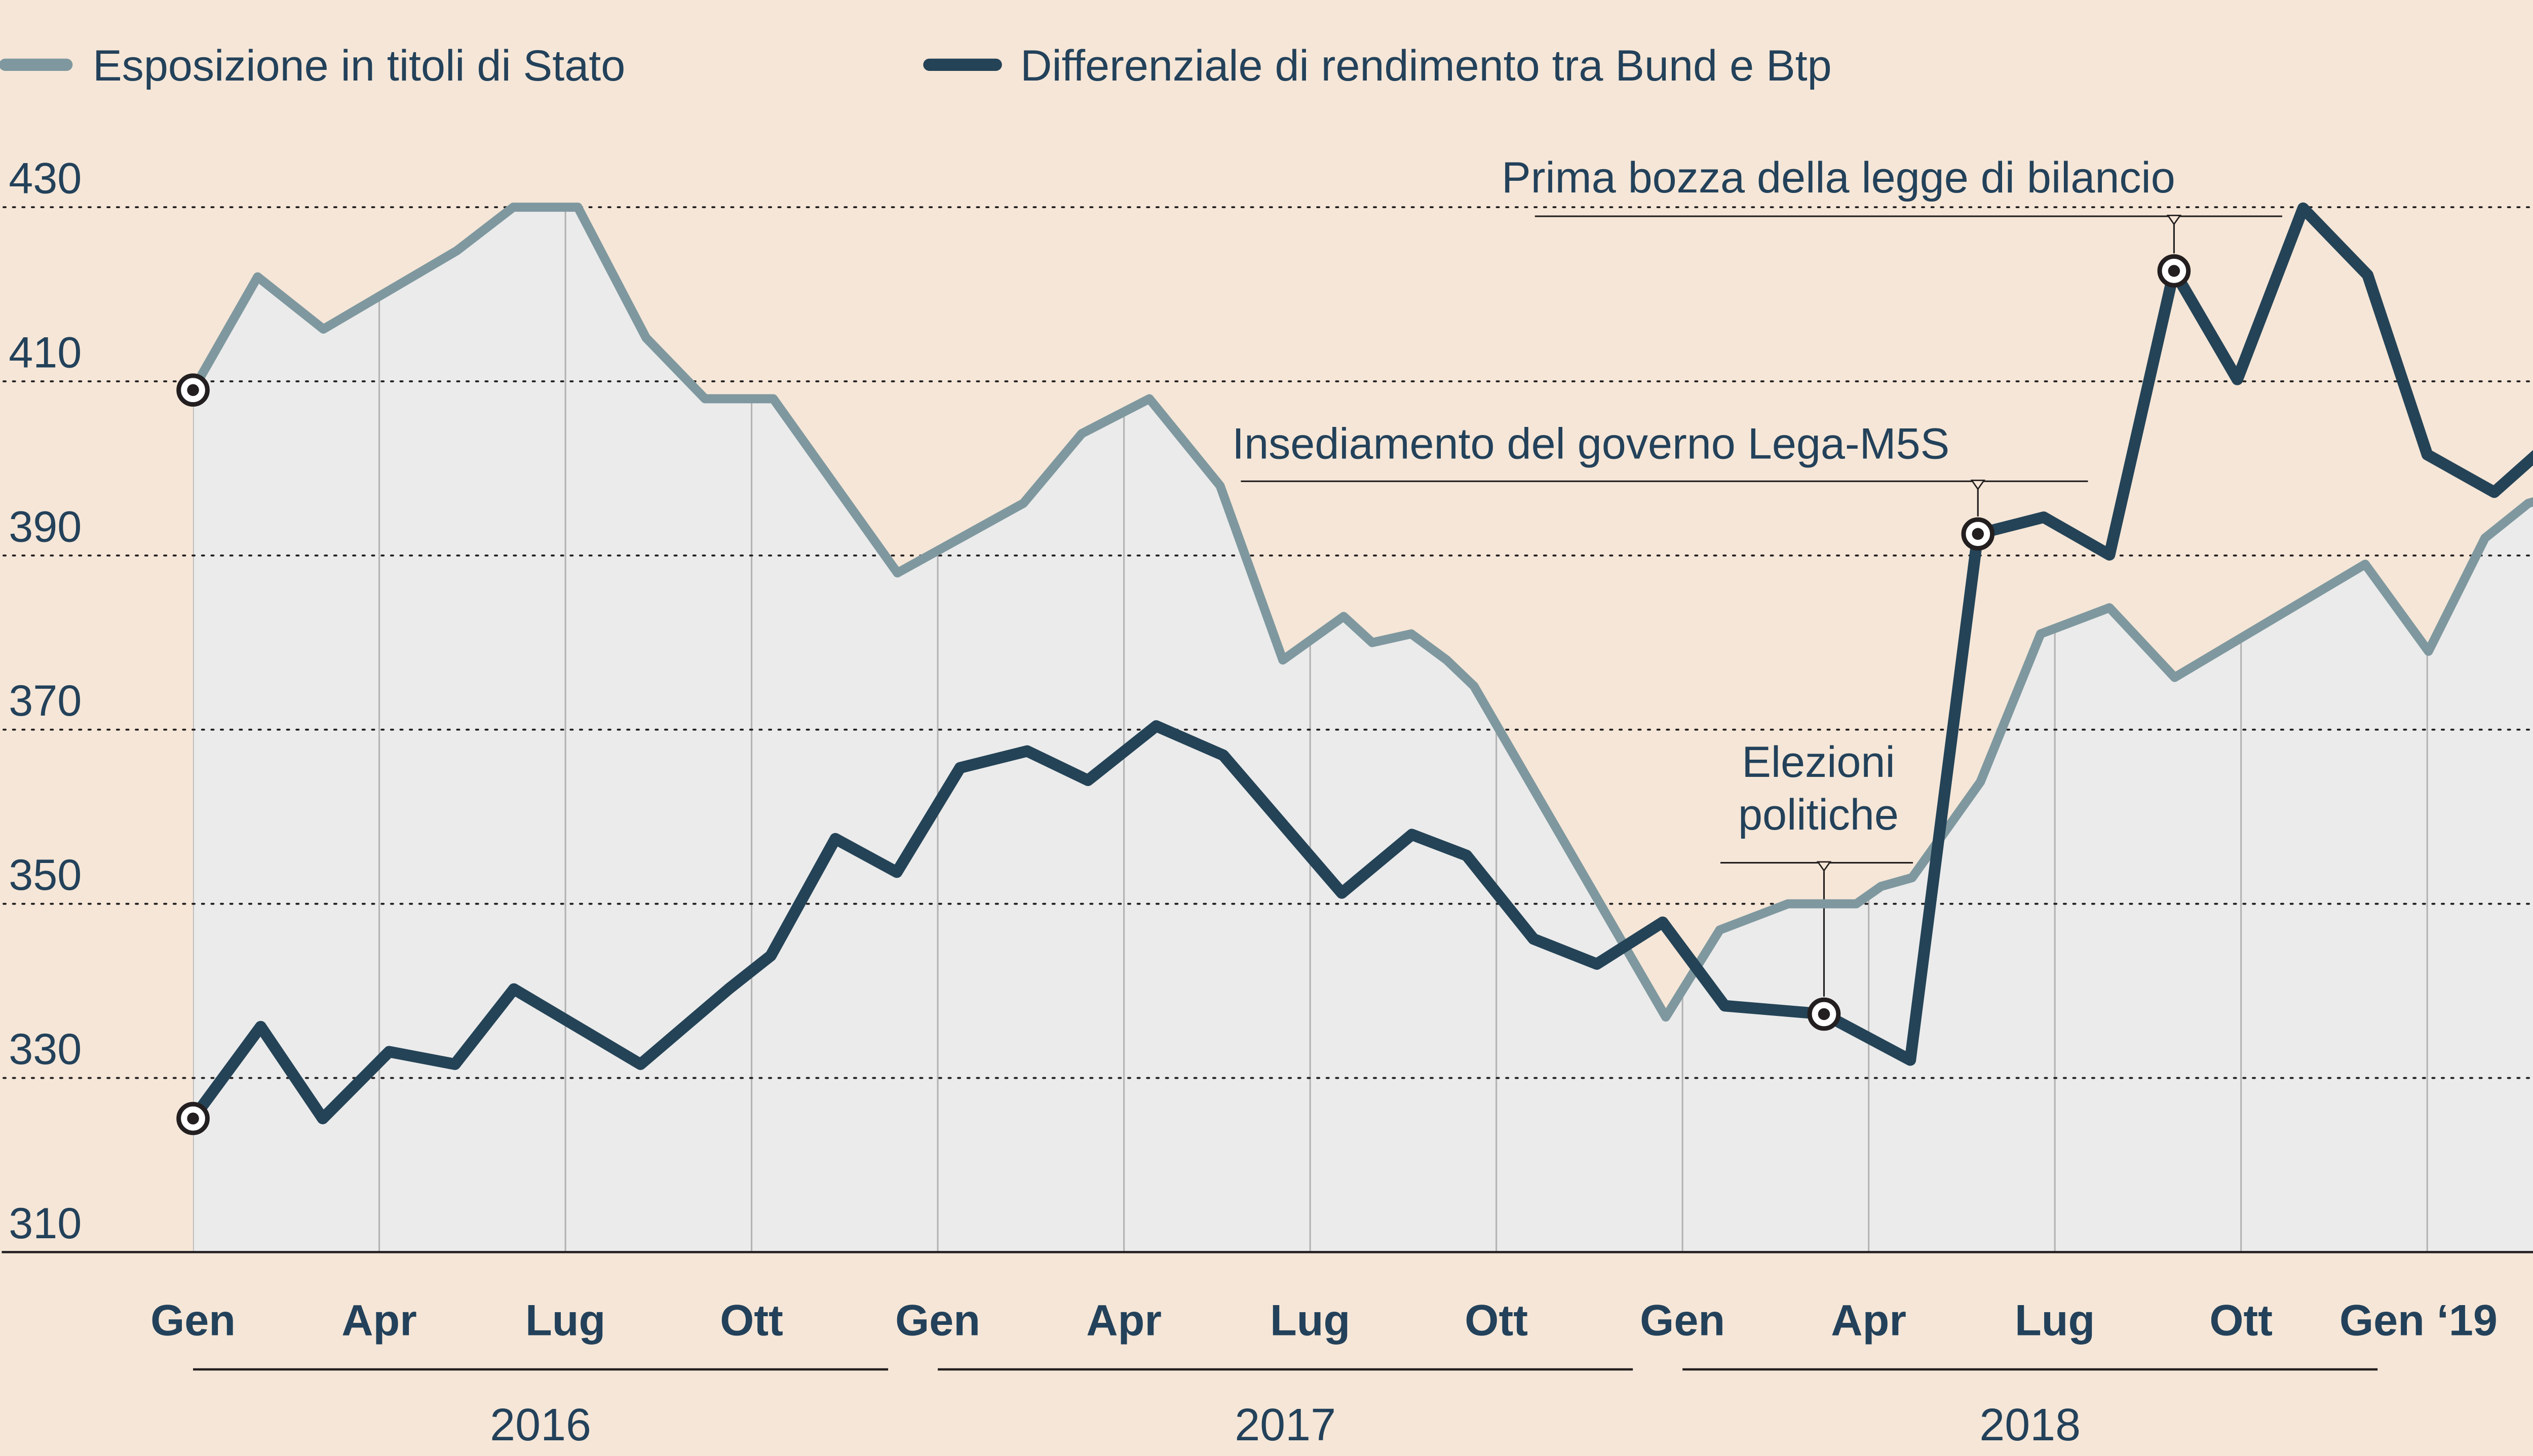 The width and height of the screenshot is (2533, 1456). Describe the element at coordinates (45, 1050) in the screenshot. I see `left-axis-tick-label: 330` at that location.